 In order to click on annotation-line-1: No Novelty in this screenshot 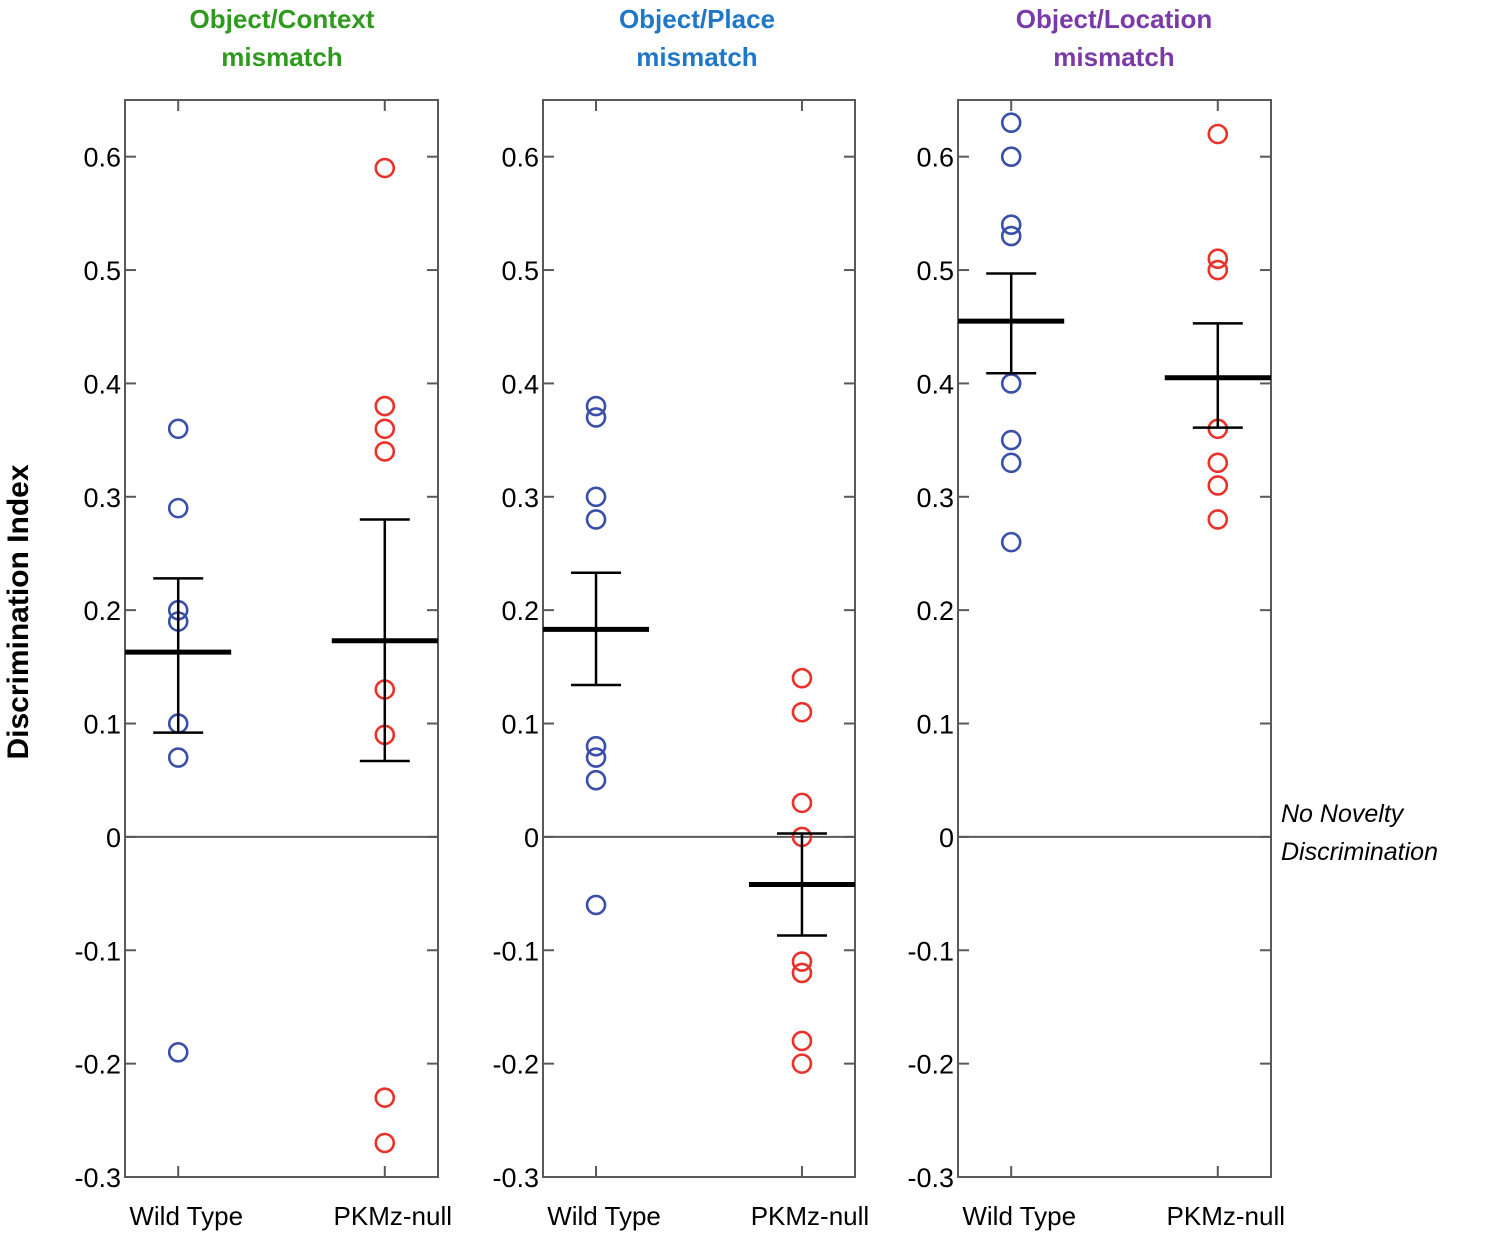, I will do `click(1343, 814)`.